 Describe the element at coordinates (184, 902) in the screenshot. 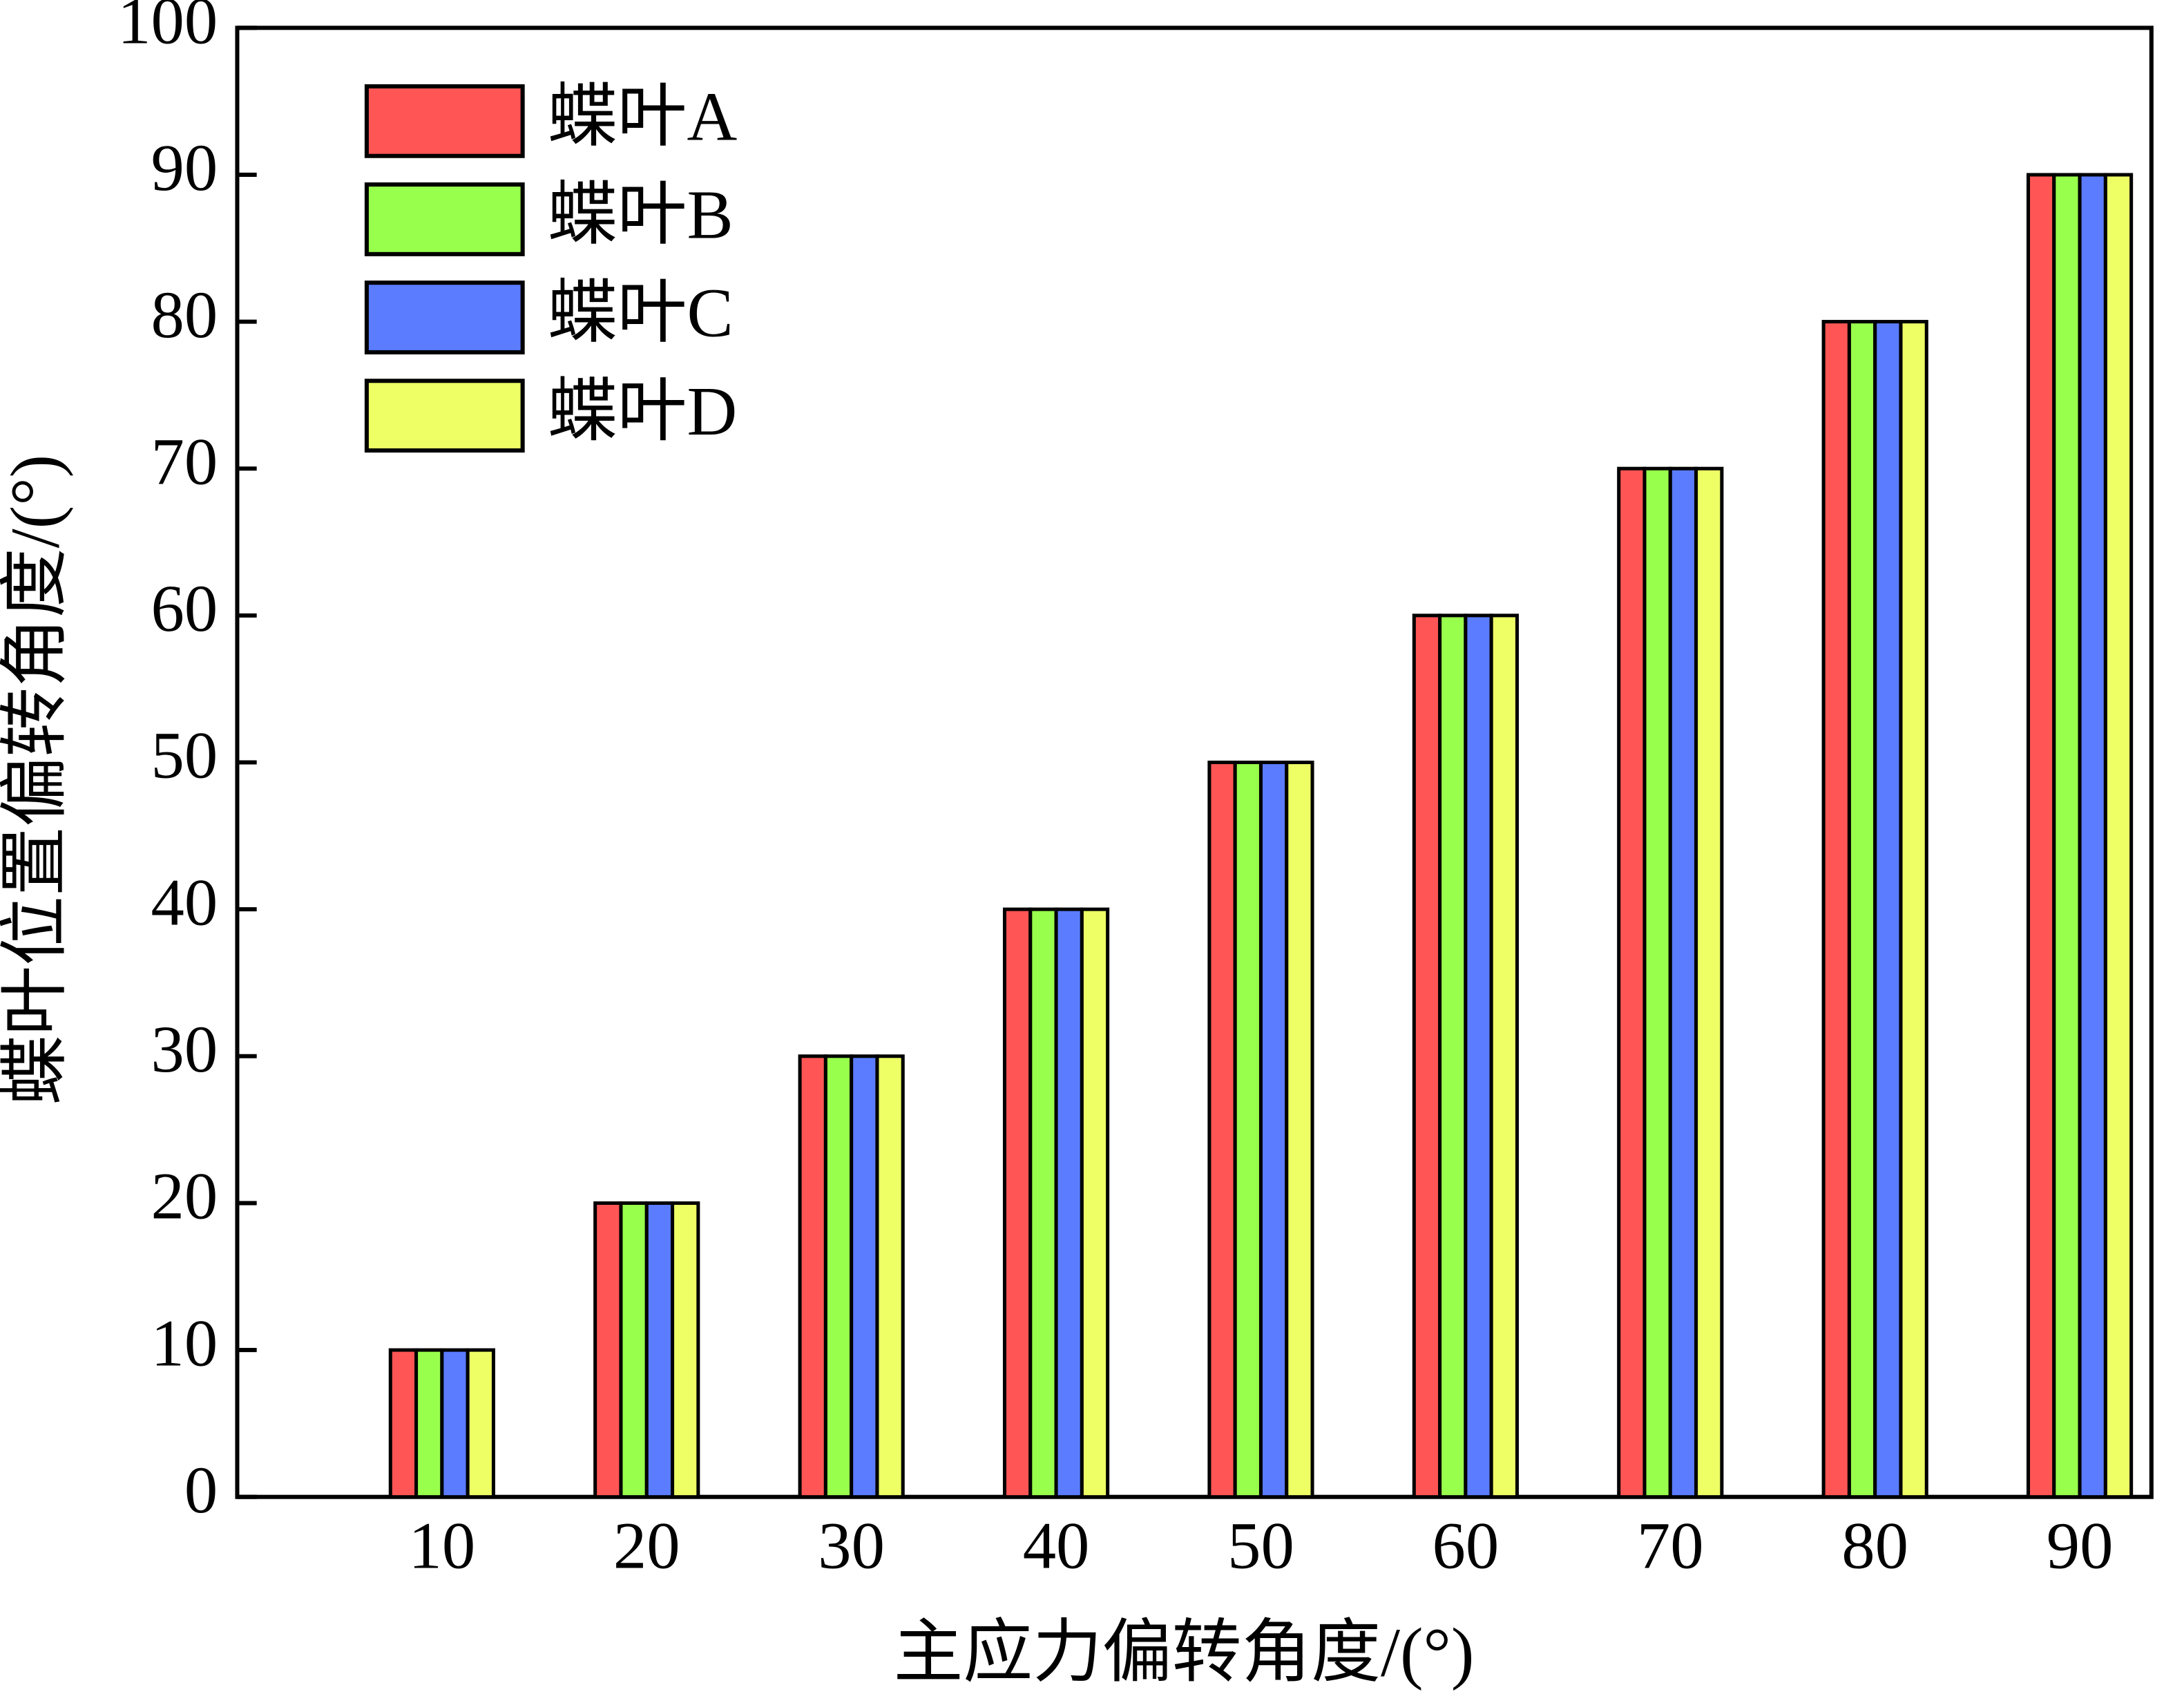

I see `y-tick-label: 40` at that location.